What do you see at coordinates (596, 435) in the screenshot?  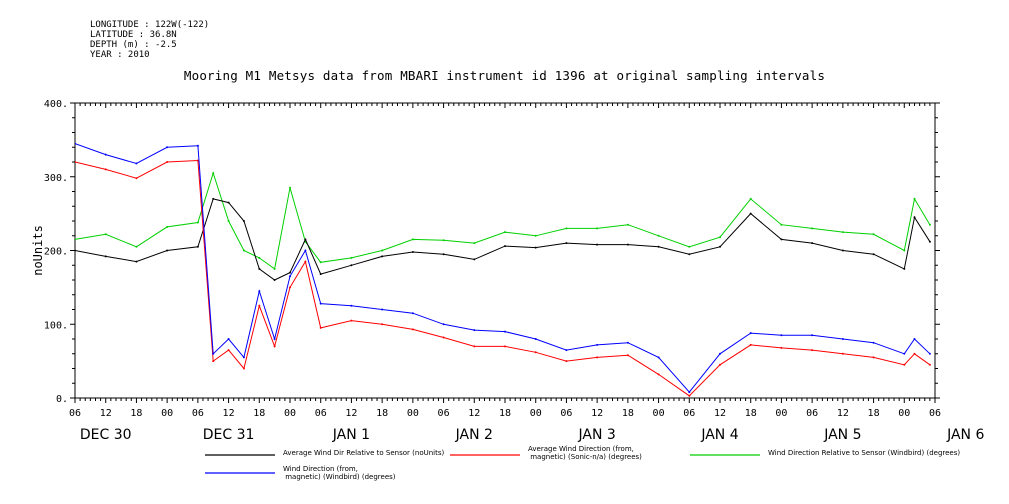 I see `date-label: JAN 3` at bounding box center [596, 435].